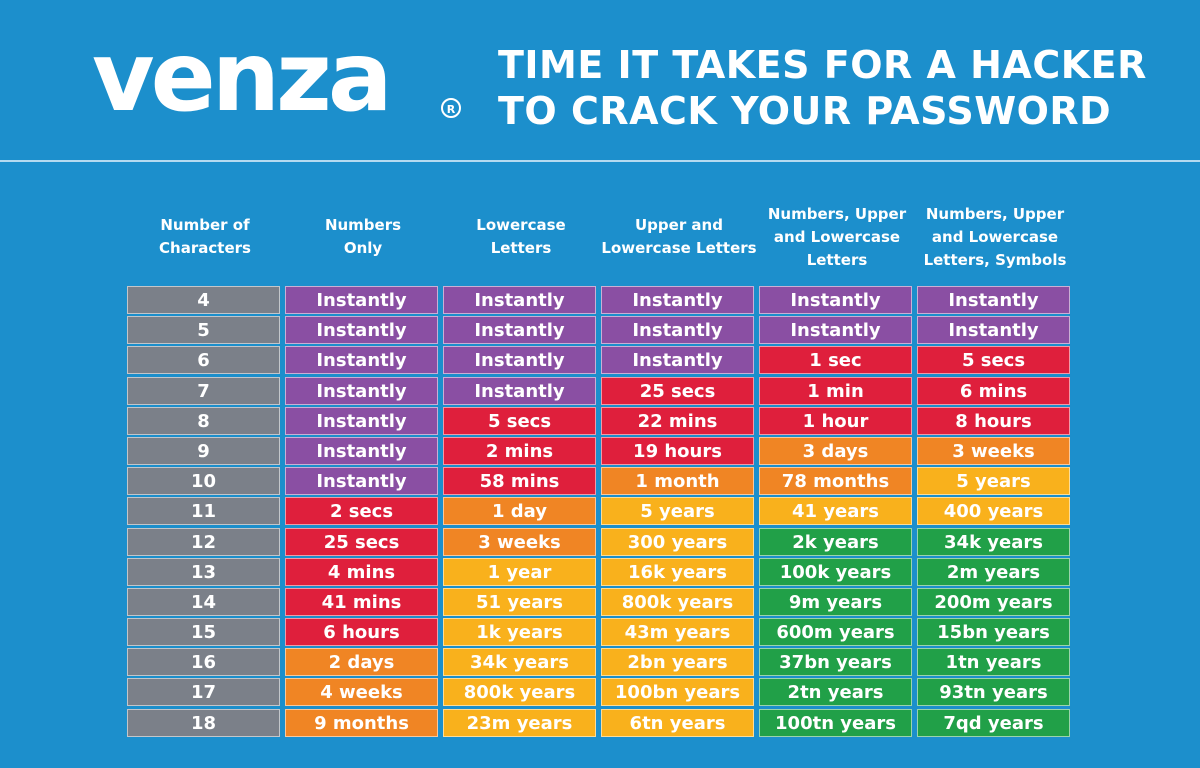 The image size is (1200, 768). Describe the element at coordinates (203, 571) in the screenshot. I see `character-count-cell: 13` at that location.